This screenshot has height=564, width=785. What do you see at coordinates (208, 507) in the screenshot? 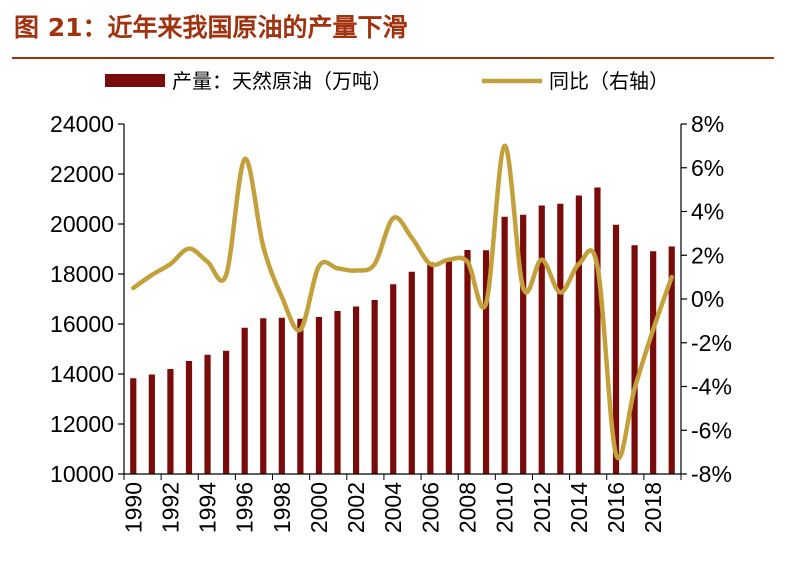
I see `x-tick-label: 1994` at bounding box center [208, 507].